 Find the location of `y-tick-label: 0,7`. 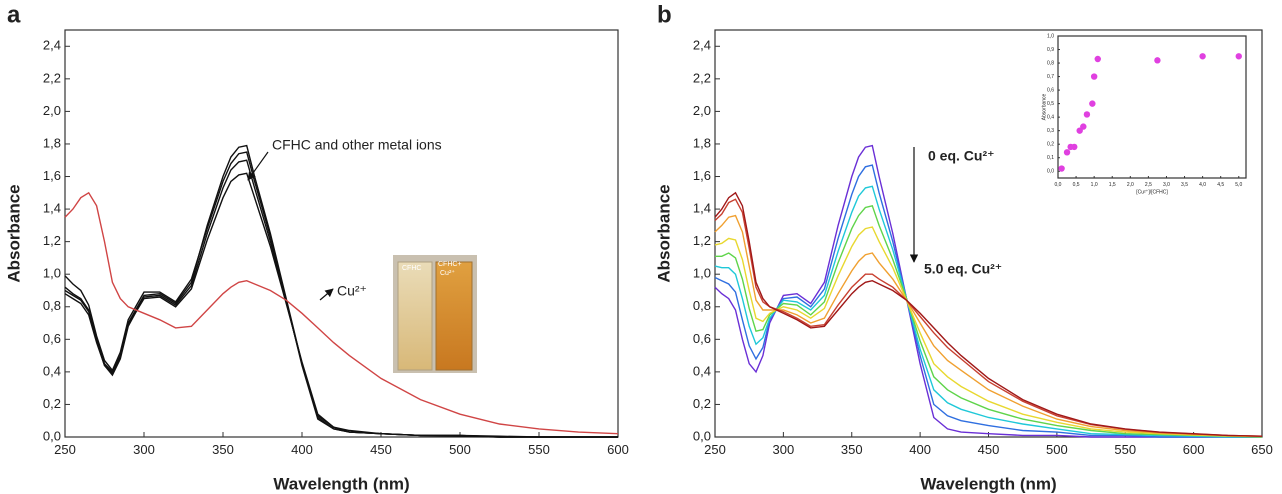

y-tick-label: 0,7 is located at coordinates (1050, 77).